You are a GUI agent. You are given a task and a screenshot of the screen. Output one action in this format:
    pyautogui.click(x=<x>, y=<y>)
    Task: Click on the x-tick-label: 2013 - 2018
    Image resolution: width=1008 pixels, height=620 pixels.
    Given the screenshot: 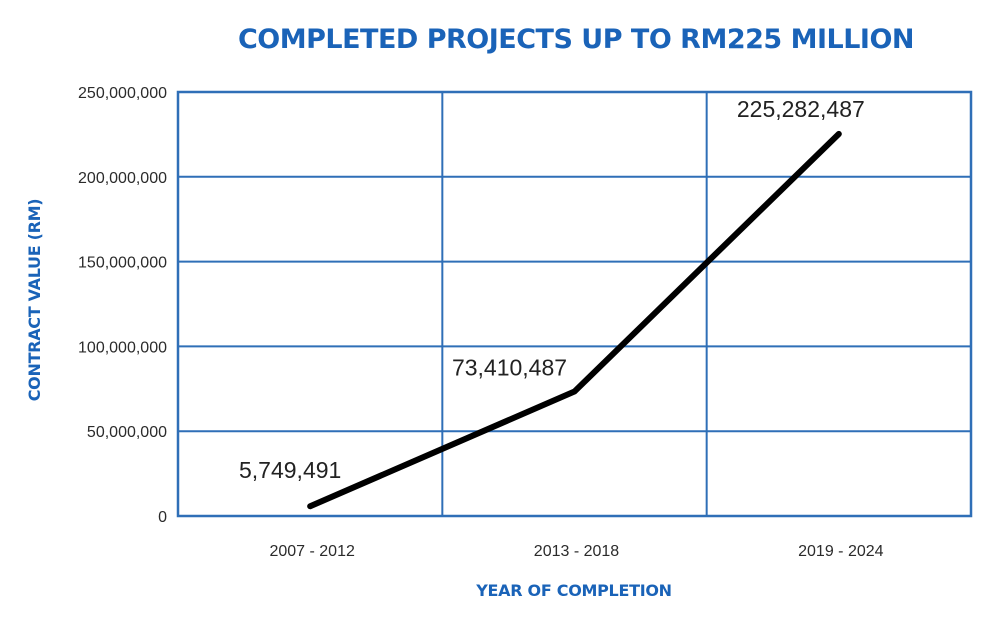 What is the action you would take?
    pyautogui.click(x=577, y=551)
    